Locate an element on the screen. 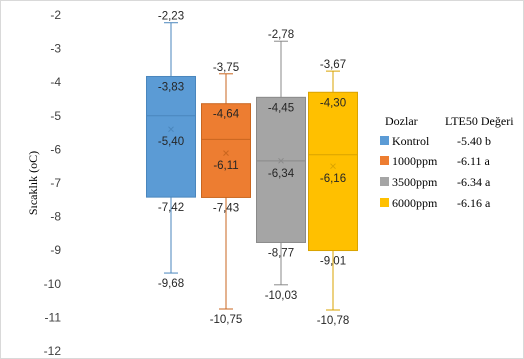  mean-label: -6,16 is located at coordinates (333, 179).